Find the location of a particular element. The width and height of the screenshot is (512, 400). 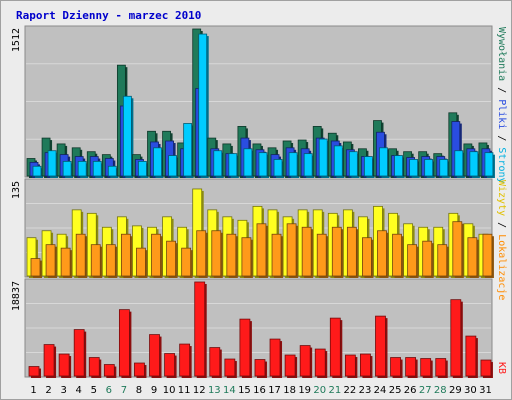

legend-middle-part-1: / is located at coordinates (501, 225).